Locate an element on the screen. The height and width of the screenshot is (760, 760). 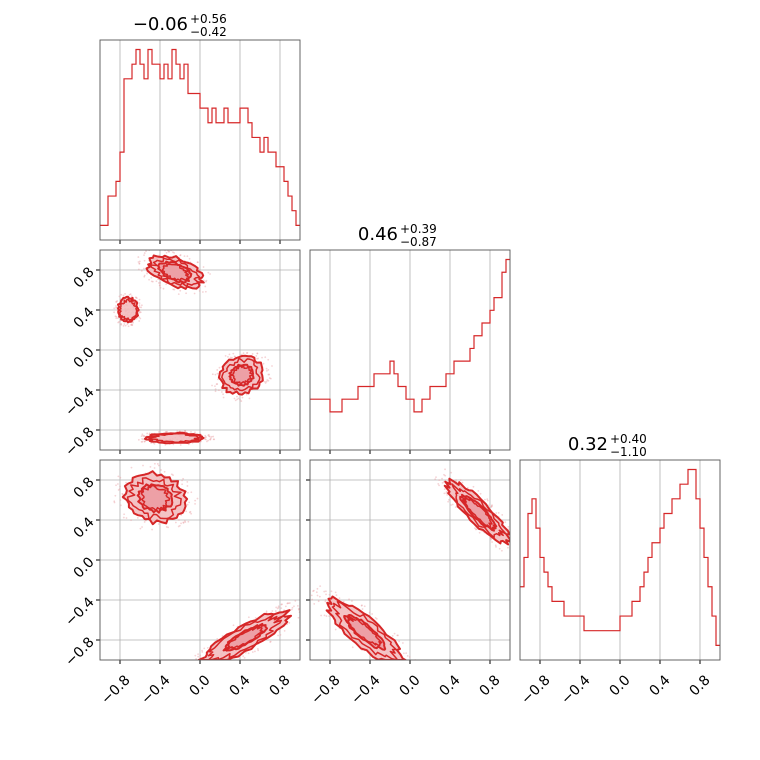
y-tick-label: 0.8 is located at coordinates (84, 277).